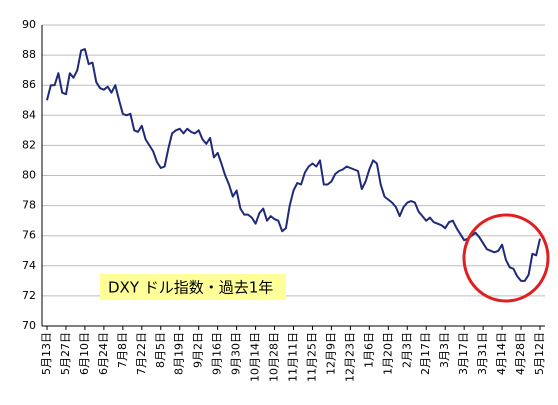 Image resolution: width=558 pixels, height=405 pixels. What do you see at coordinates (444, 350) in the screenshot?
I see `x-tick-label: 3月3日` at bounding box center [444, 350].